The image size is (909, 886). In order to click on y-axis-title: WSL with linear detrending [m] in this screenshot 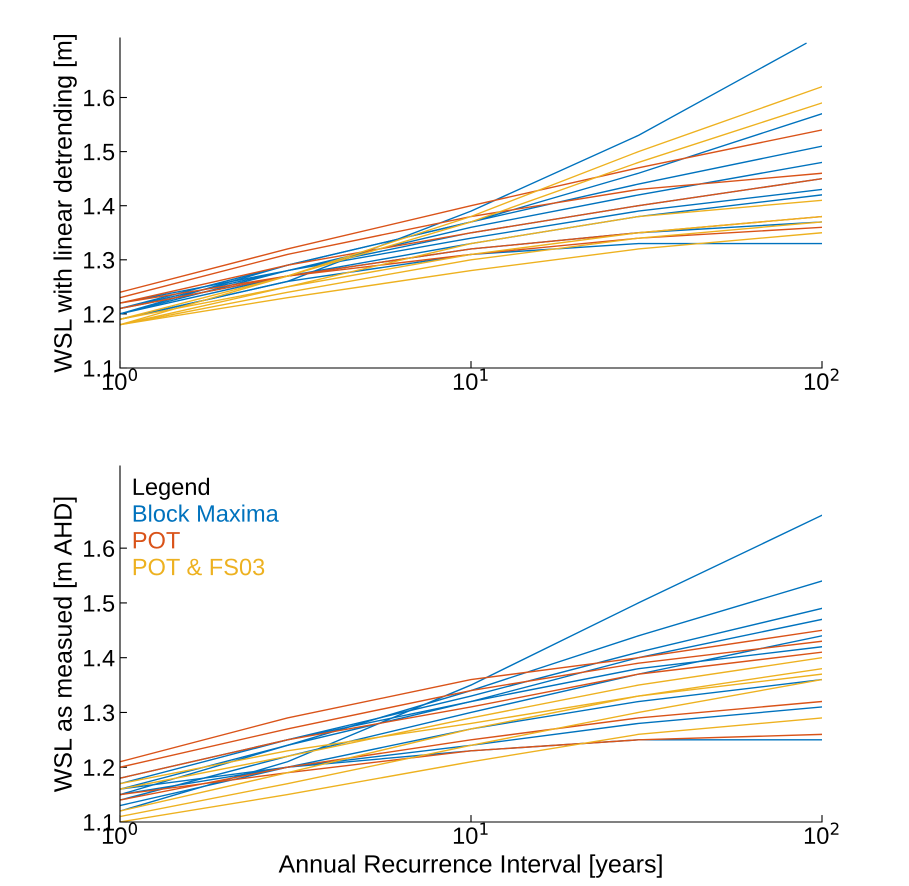, I will do `click(65, 204)`.